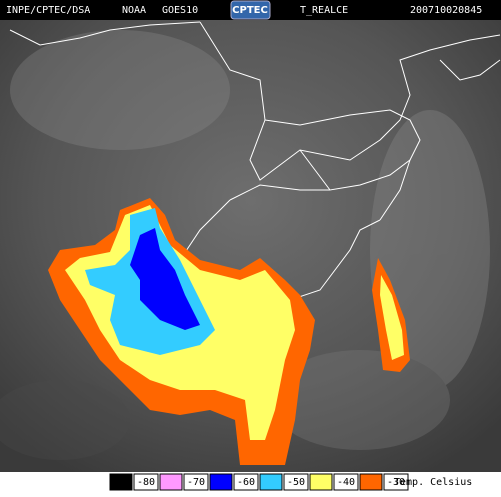 The image size is (501, 497). I want to click on legend-label: -40, so click(346, 482).